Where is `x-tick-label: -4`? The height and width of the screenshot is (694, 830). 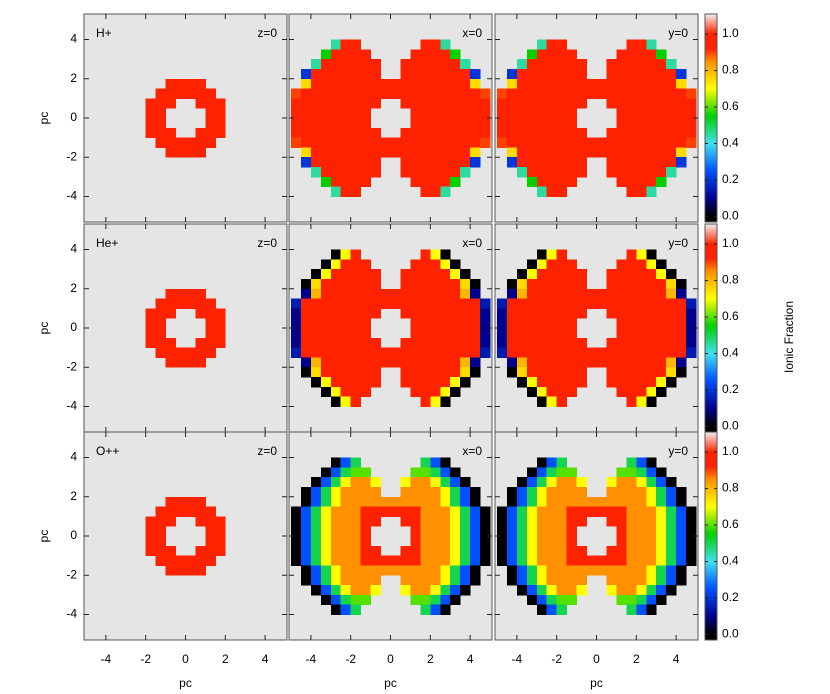 x-tick-label: -4 is located at coordinates (517, 659).